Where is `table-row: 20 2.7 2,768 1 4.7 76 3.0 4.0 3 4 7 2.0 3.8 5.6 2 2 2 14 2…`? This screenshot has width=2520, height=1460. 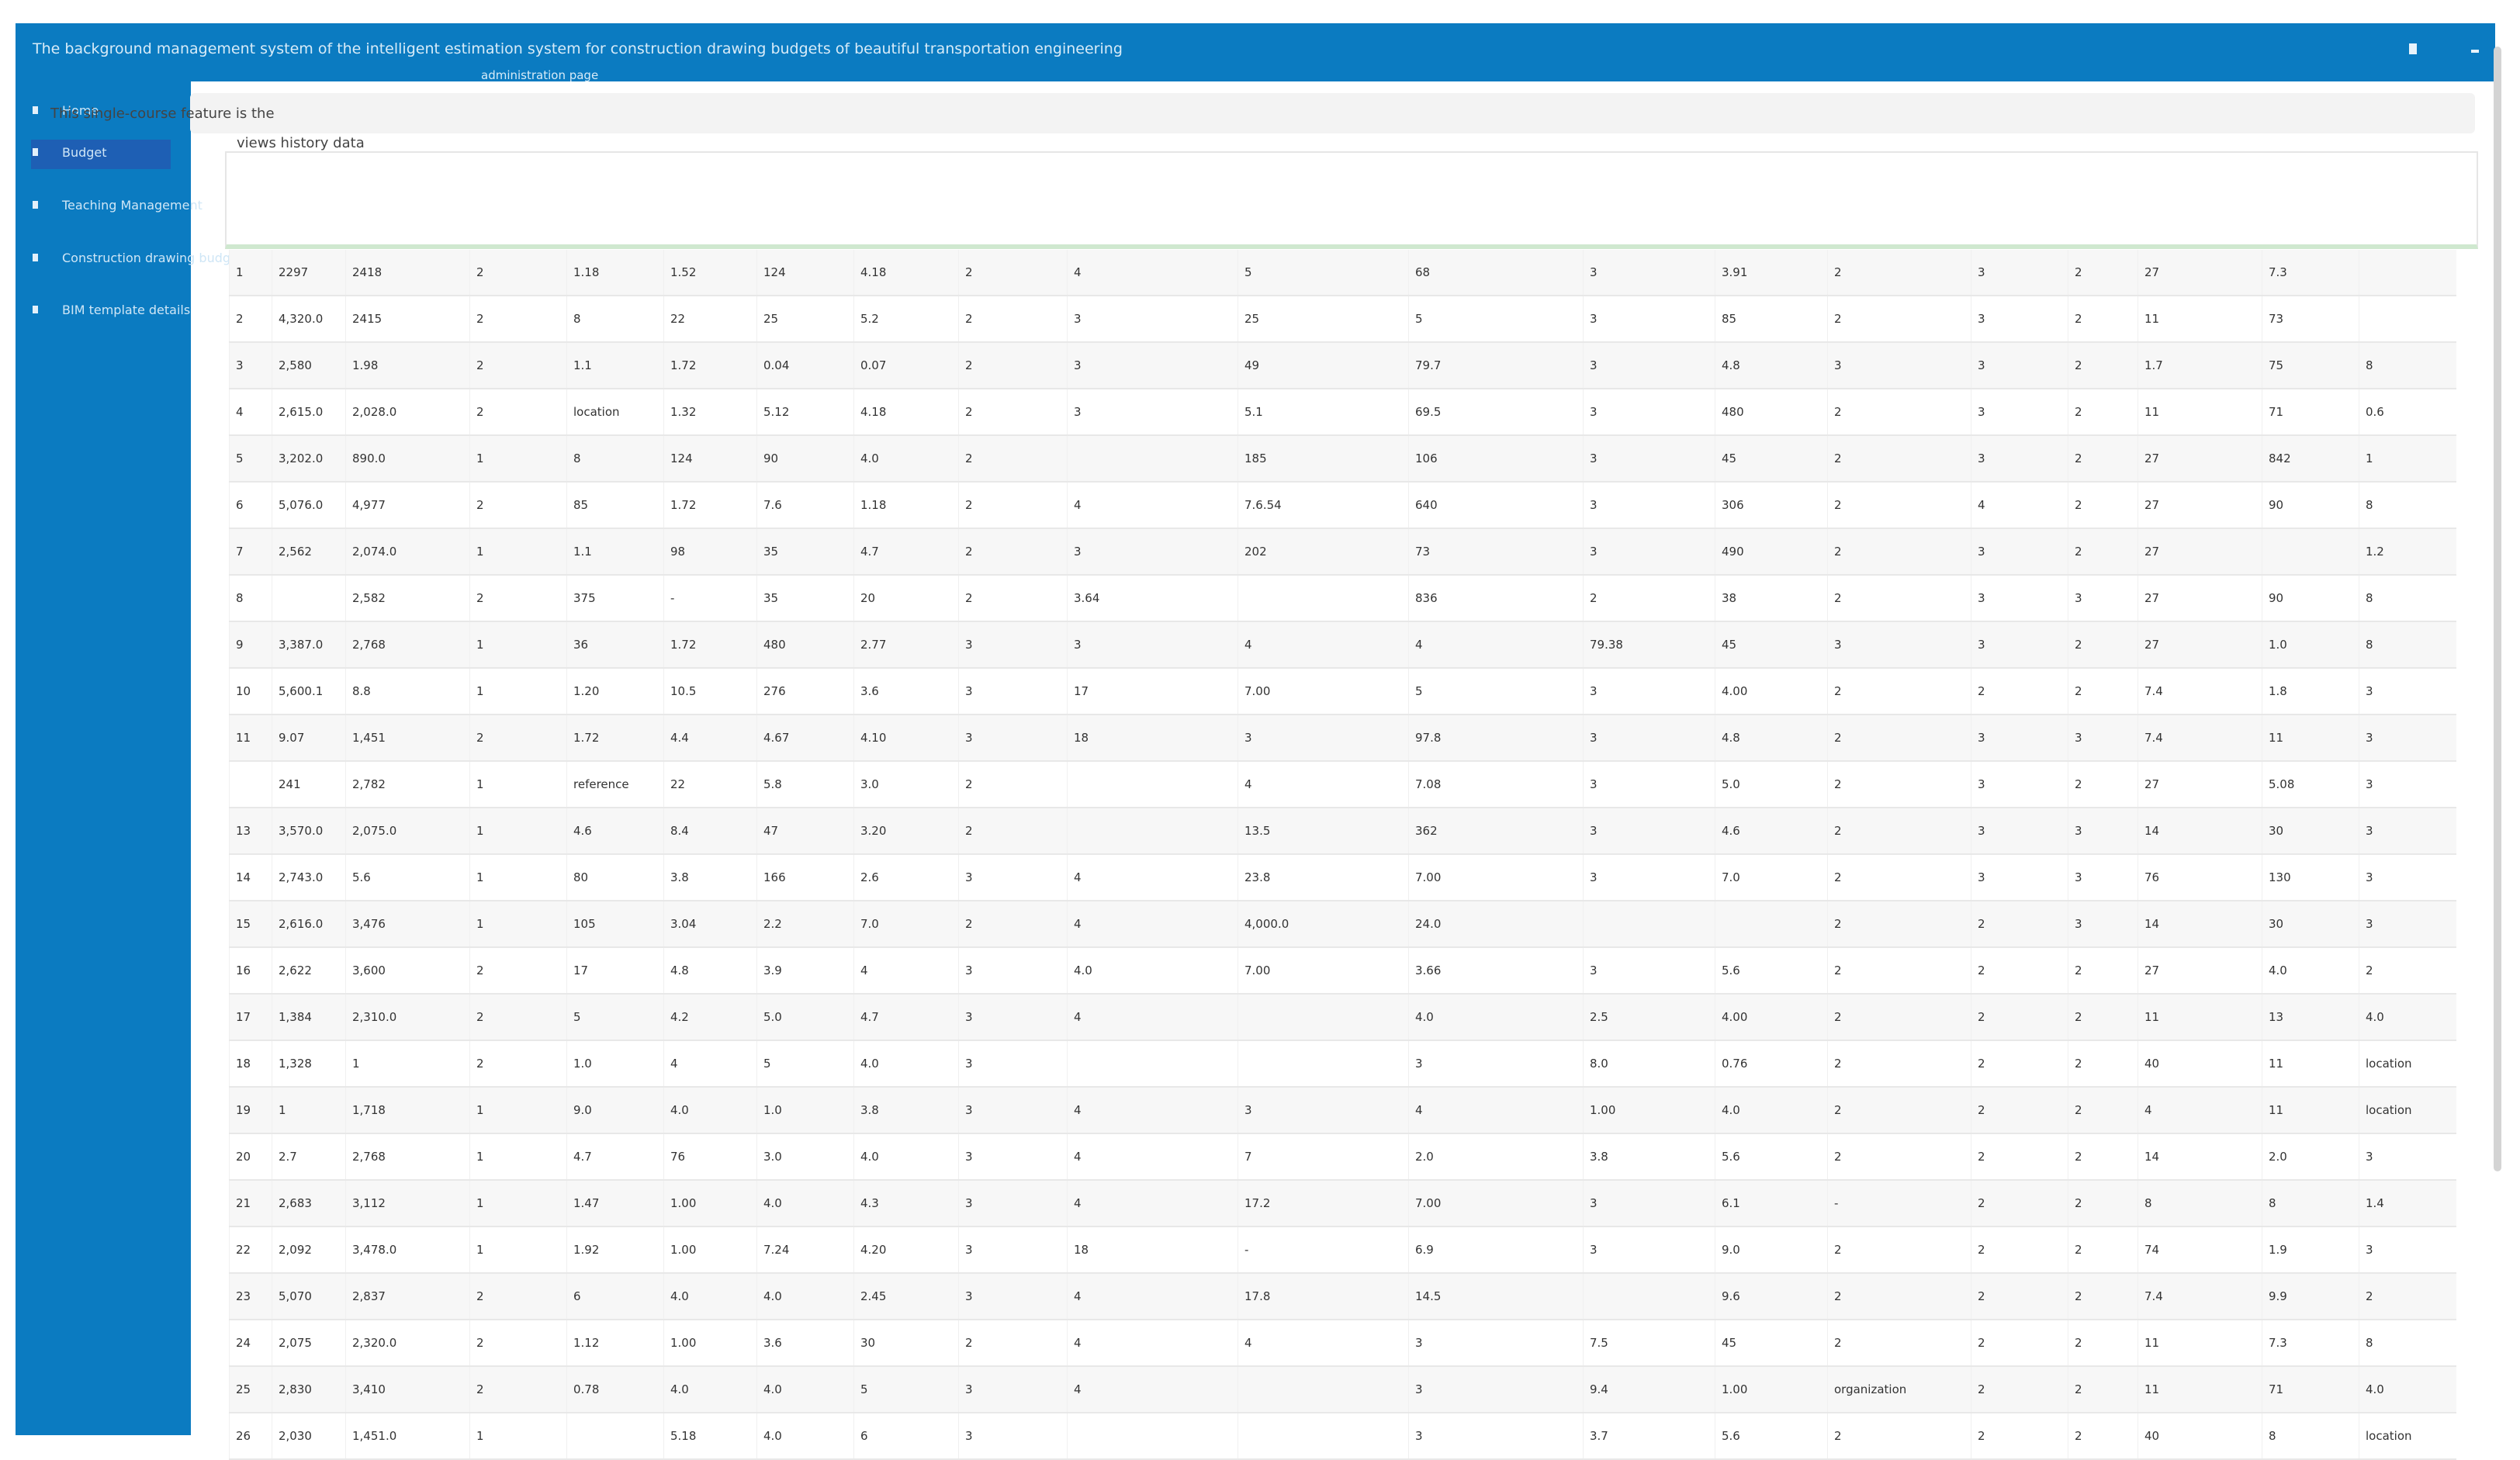
table-row: 20 2.7 2,768 1 4.7 76 3.0 4.0 3 4 7 2.0 3.8 5.6 2 2 2 14 2… is located at coordinates (1342, 1157).